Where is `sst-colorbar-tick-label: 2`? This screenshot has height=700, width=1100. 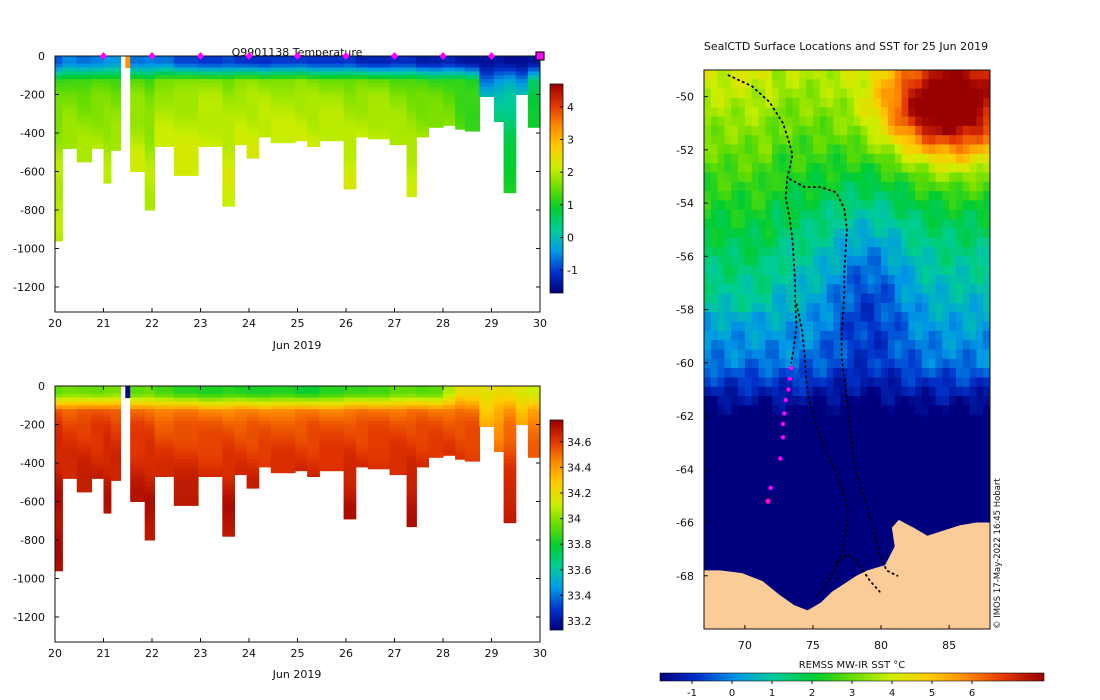 sst-colorbar-tick-label: 2 is located at coordinates (812, 693).